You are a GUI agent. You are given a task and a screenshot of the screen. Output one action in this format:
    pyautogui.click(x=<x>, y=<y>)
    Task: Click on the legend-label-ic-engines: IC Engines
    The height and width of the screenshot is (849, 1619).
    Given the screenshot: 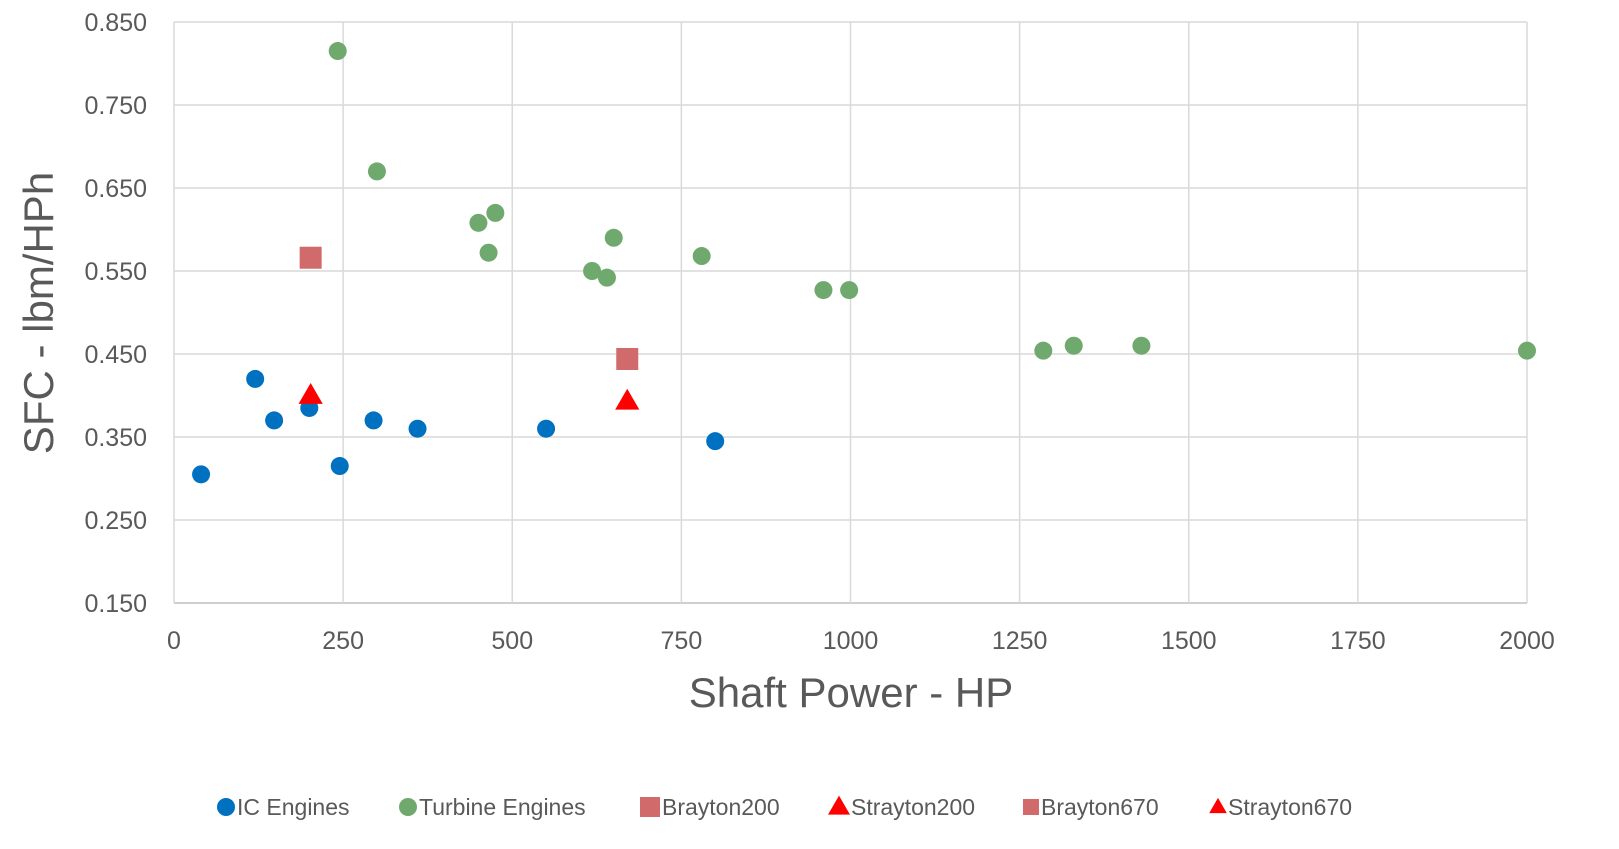 What is the action you would take?
    pyautogui.click(x=293, y=807)
    